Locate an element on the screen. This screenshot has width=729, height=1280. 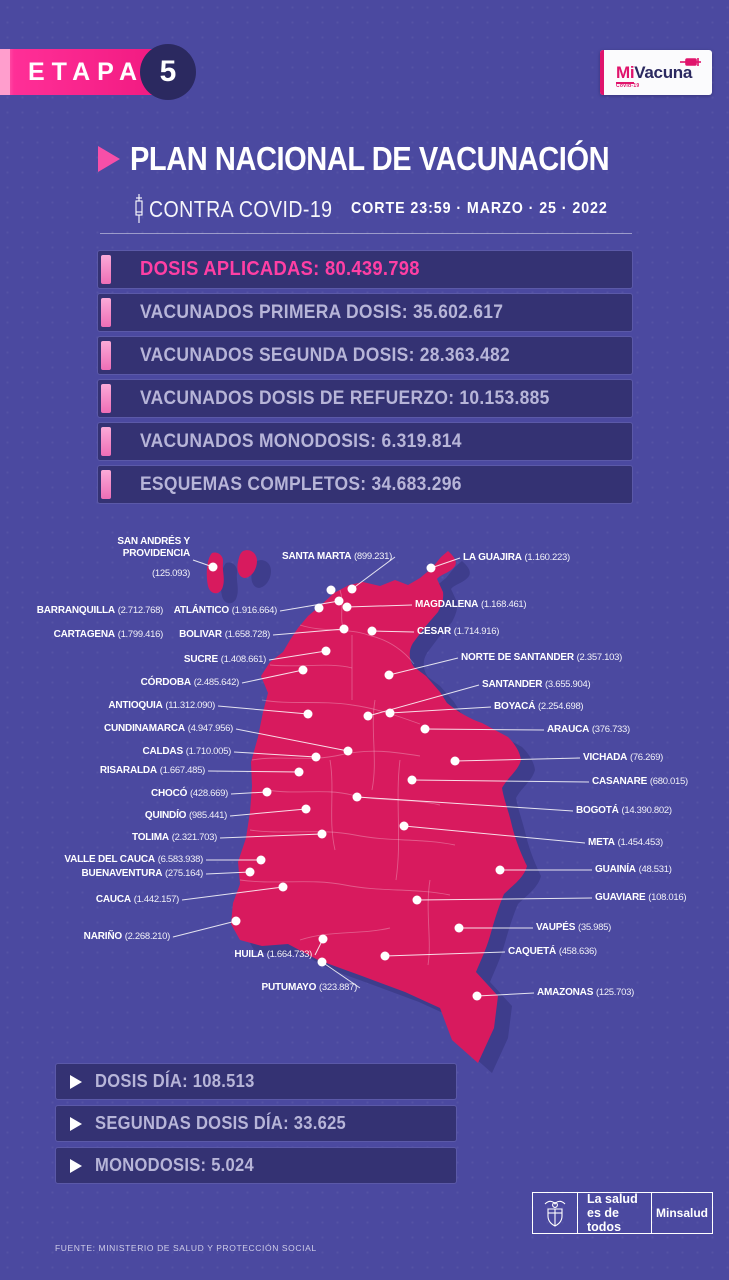
mivacuna-covid-label: Covid-19 is located at coordinates (628, 86).